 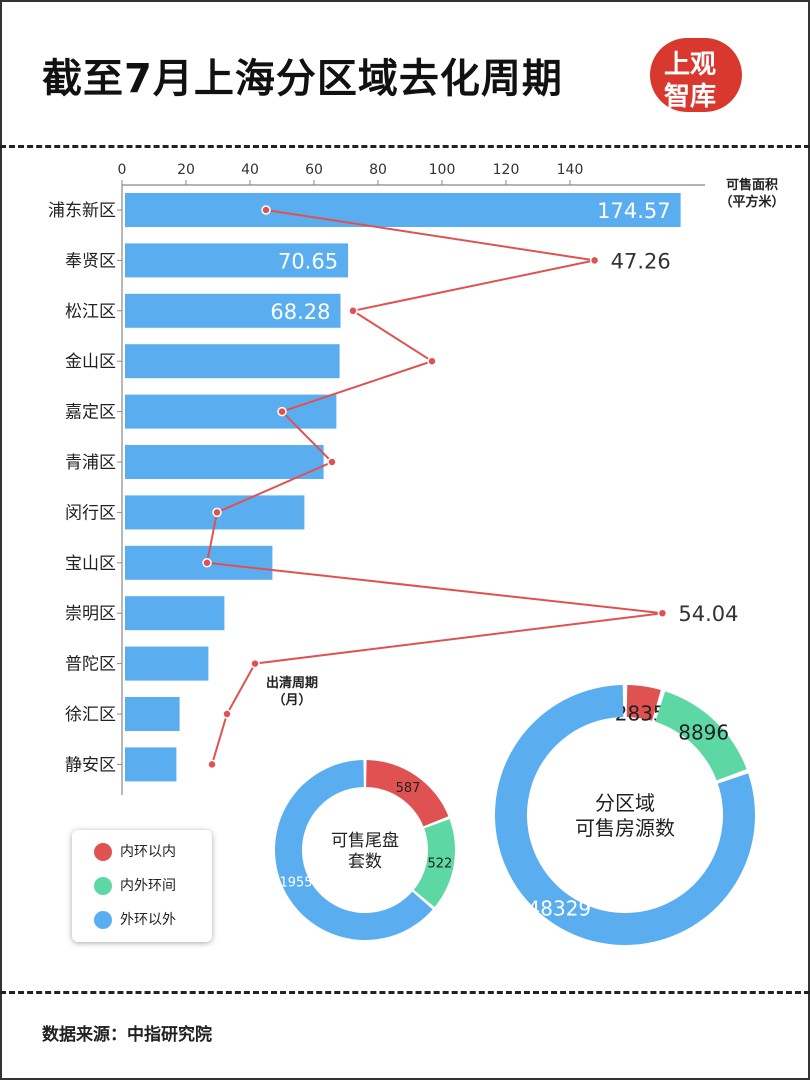 What do you see at coordinates (365, 862) in the screenshot?
I see `donut-center-label: 套数` at bounding box center [365, 862].